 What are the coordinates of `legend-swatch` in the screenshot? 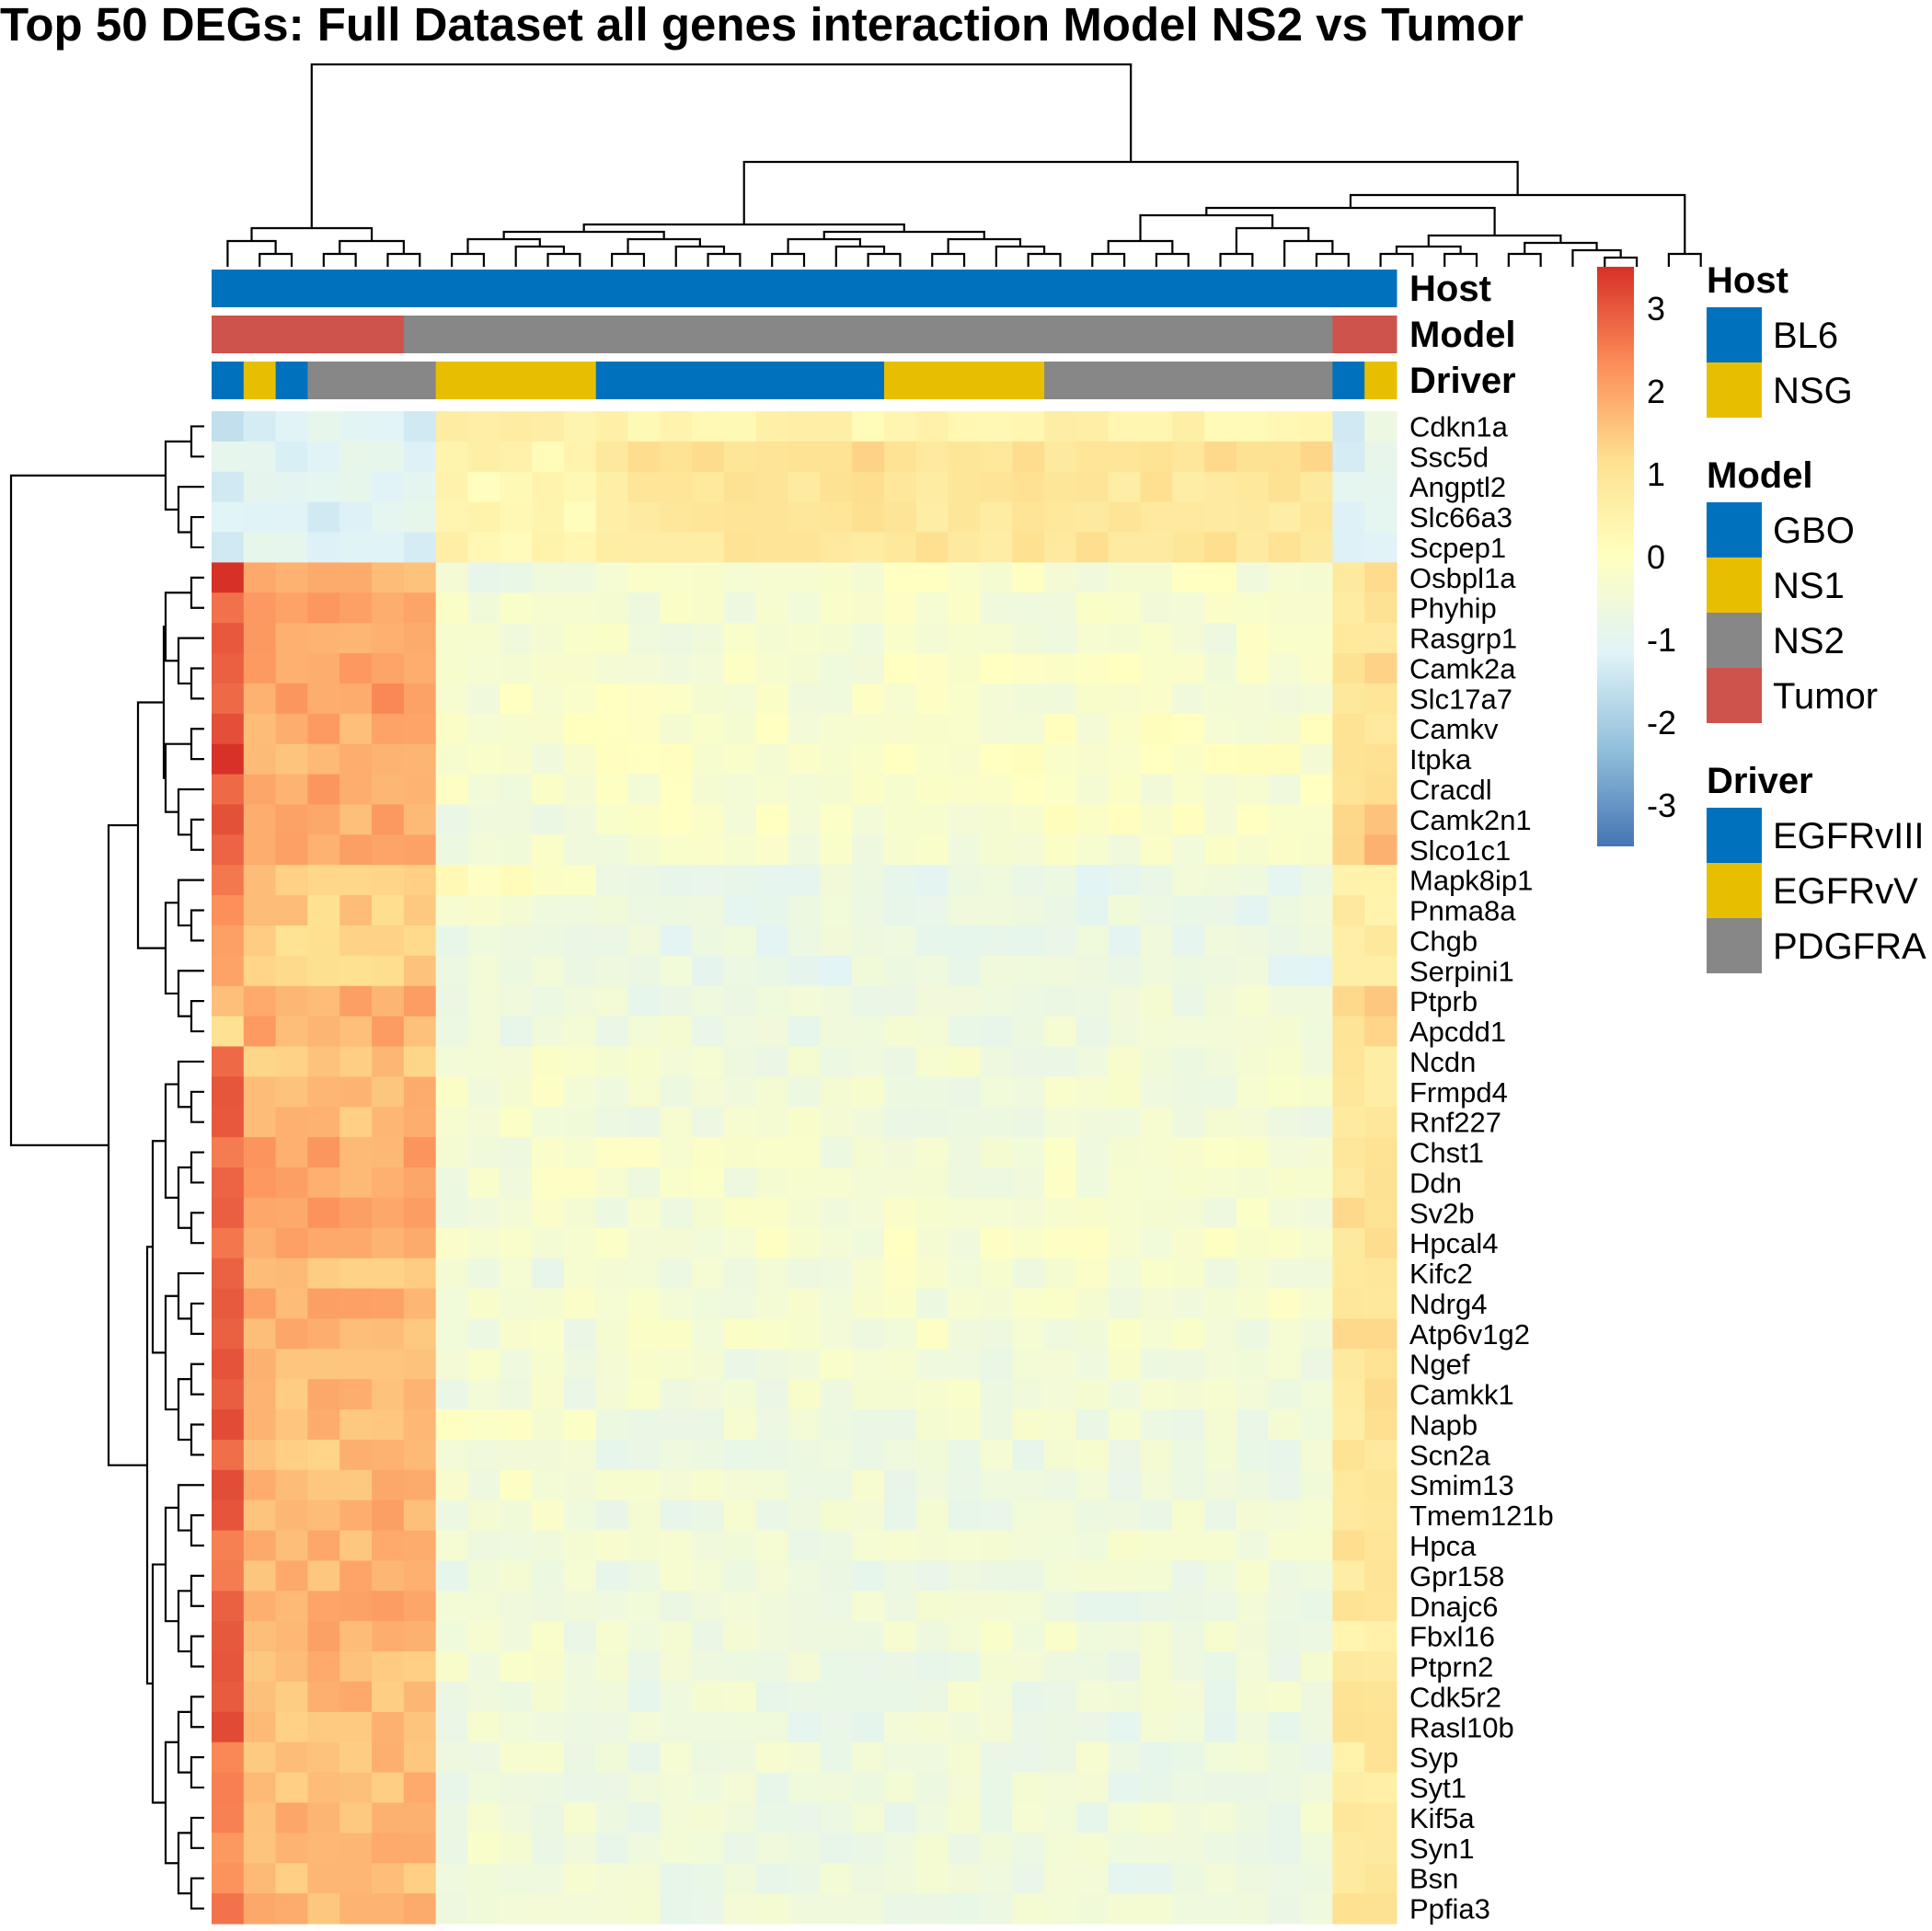 It's located at (1734, 335).